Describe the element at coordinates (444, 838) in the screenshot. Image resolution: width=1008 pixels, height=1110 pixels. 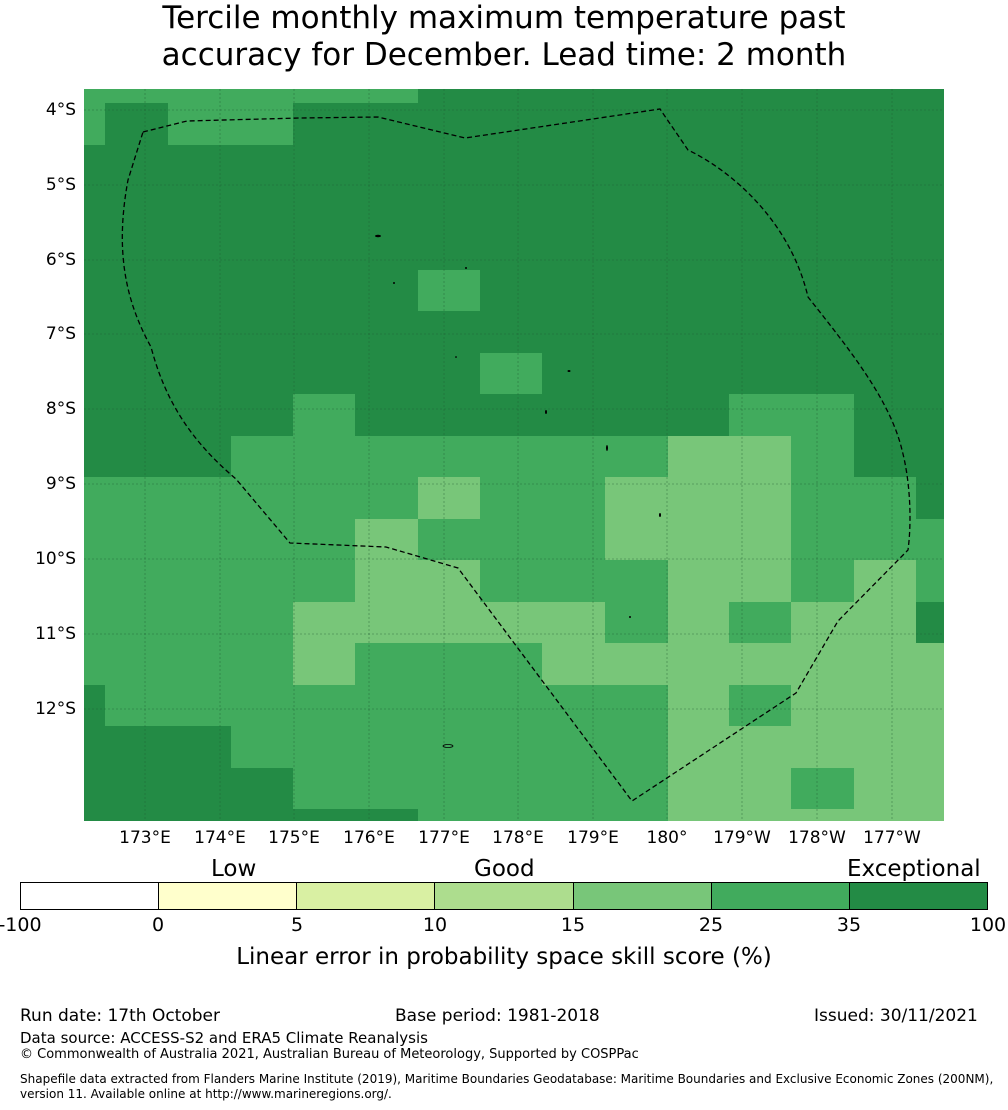
I see `lon-label: 177°E` at that location.